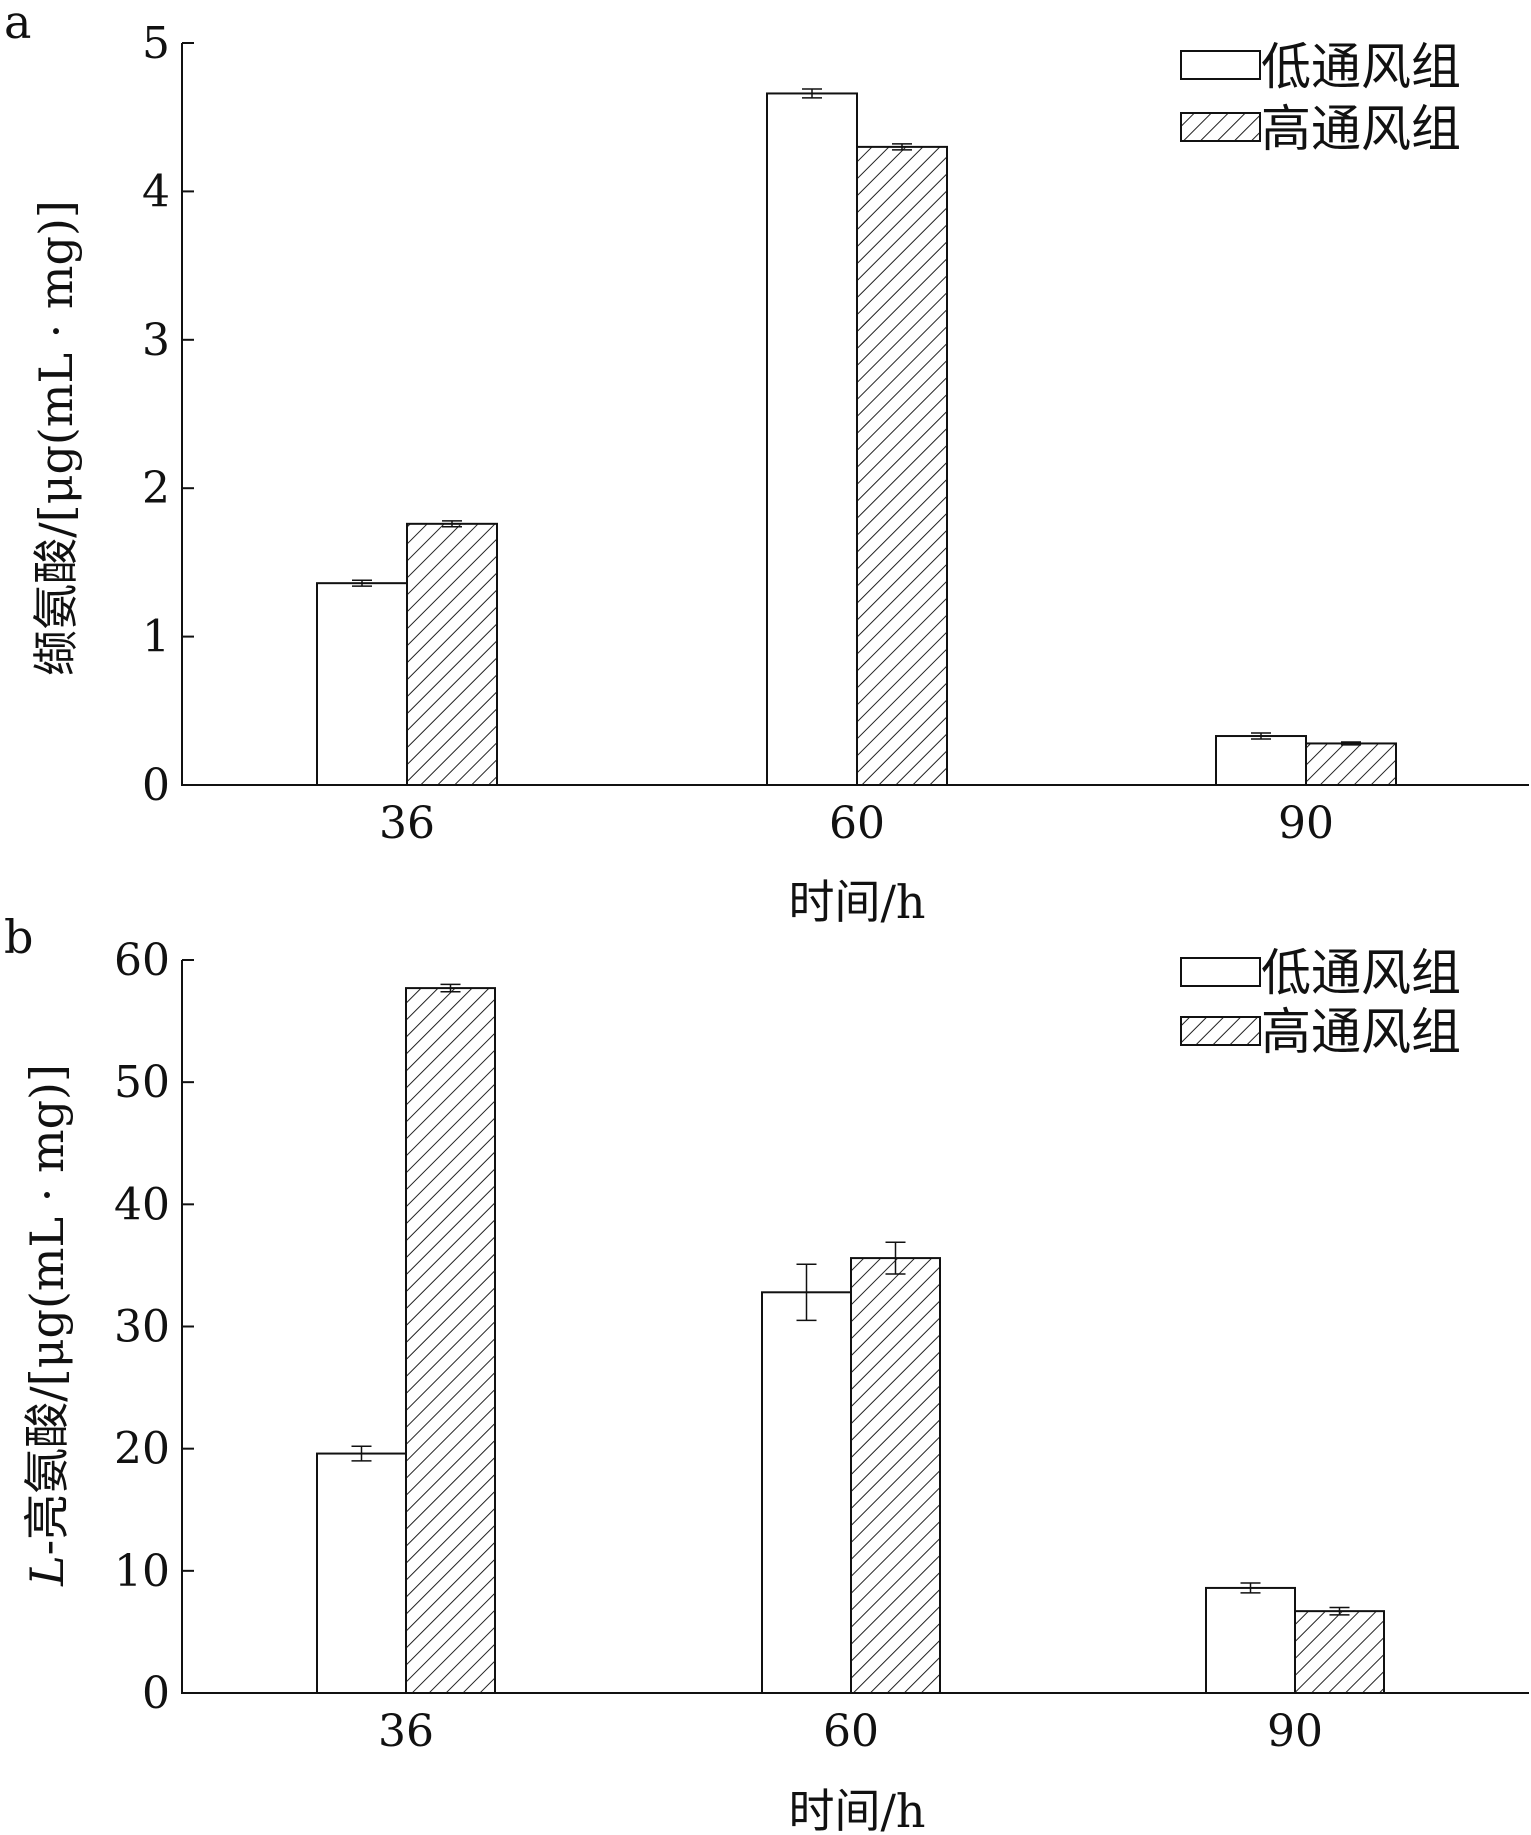 Image resolution: width=1531 pixels, height=1835 pixels. What do you see at coordinates (142, 1204) in the screenshot?
I see `y-tick-label-b-4: 40` at bounding box center [142, 1204].